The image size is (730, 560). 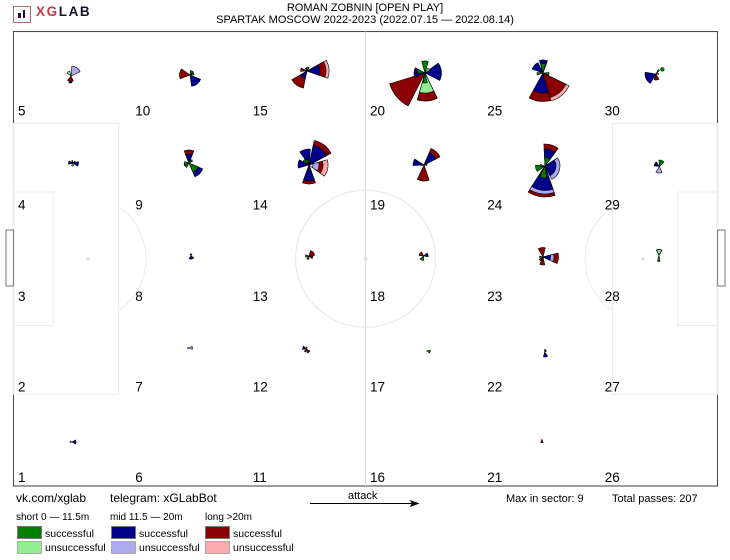 What do you see at coordinates (377, 111) in the screenshot?
I see `svg-text: 20` at bounding box center [377, 111].